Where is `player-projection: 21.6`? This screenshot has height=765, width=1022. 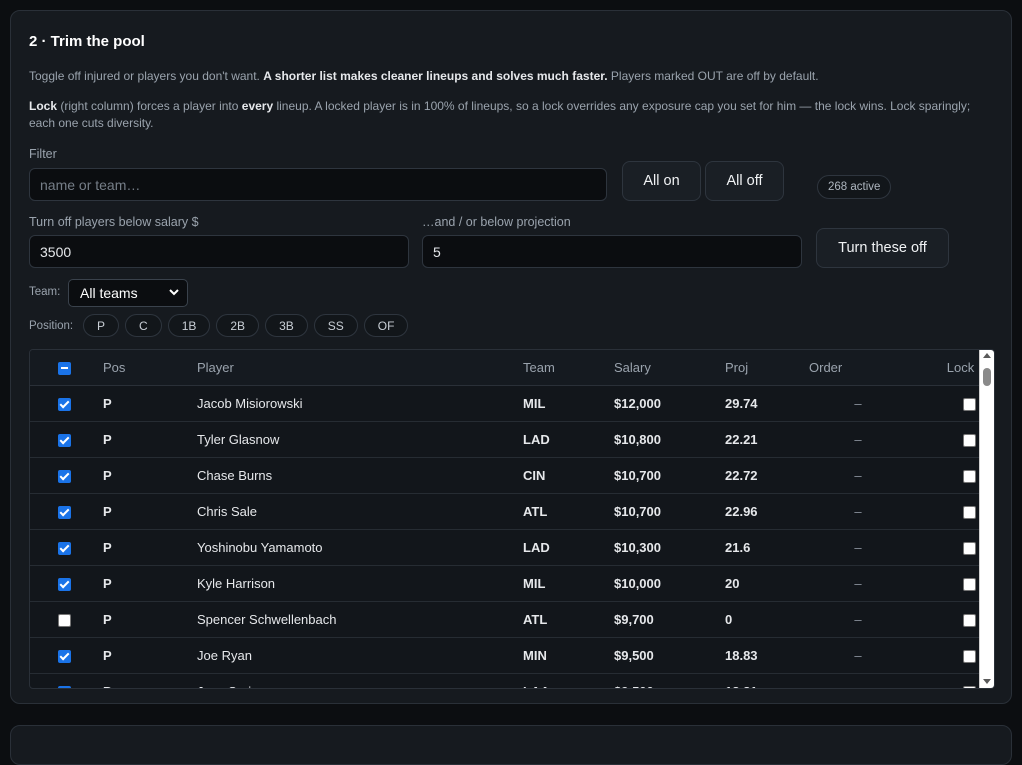 player-projection: 21.6 is located at coordinates (766, 547).